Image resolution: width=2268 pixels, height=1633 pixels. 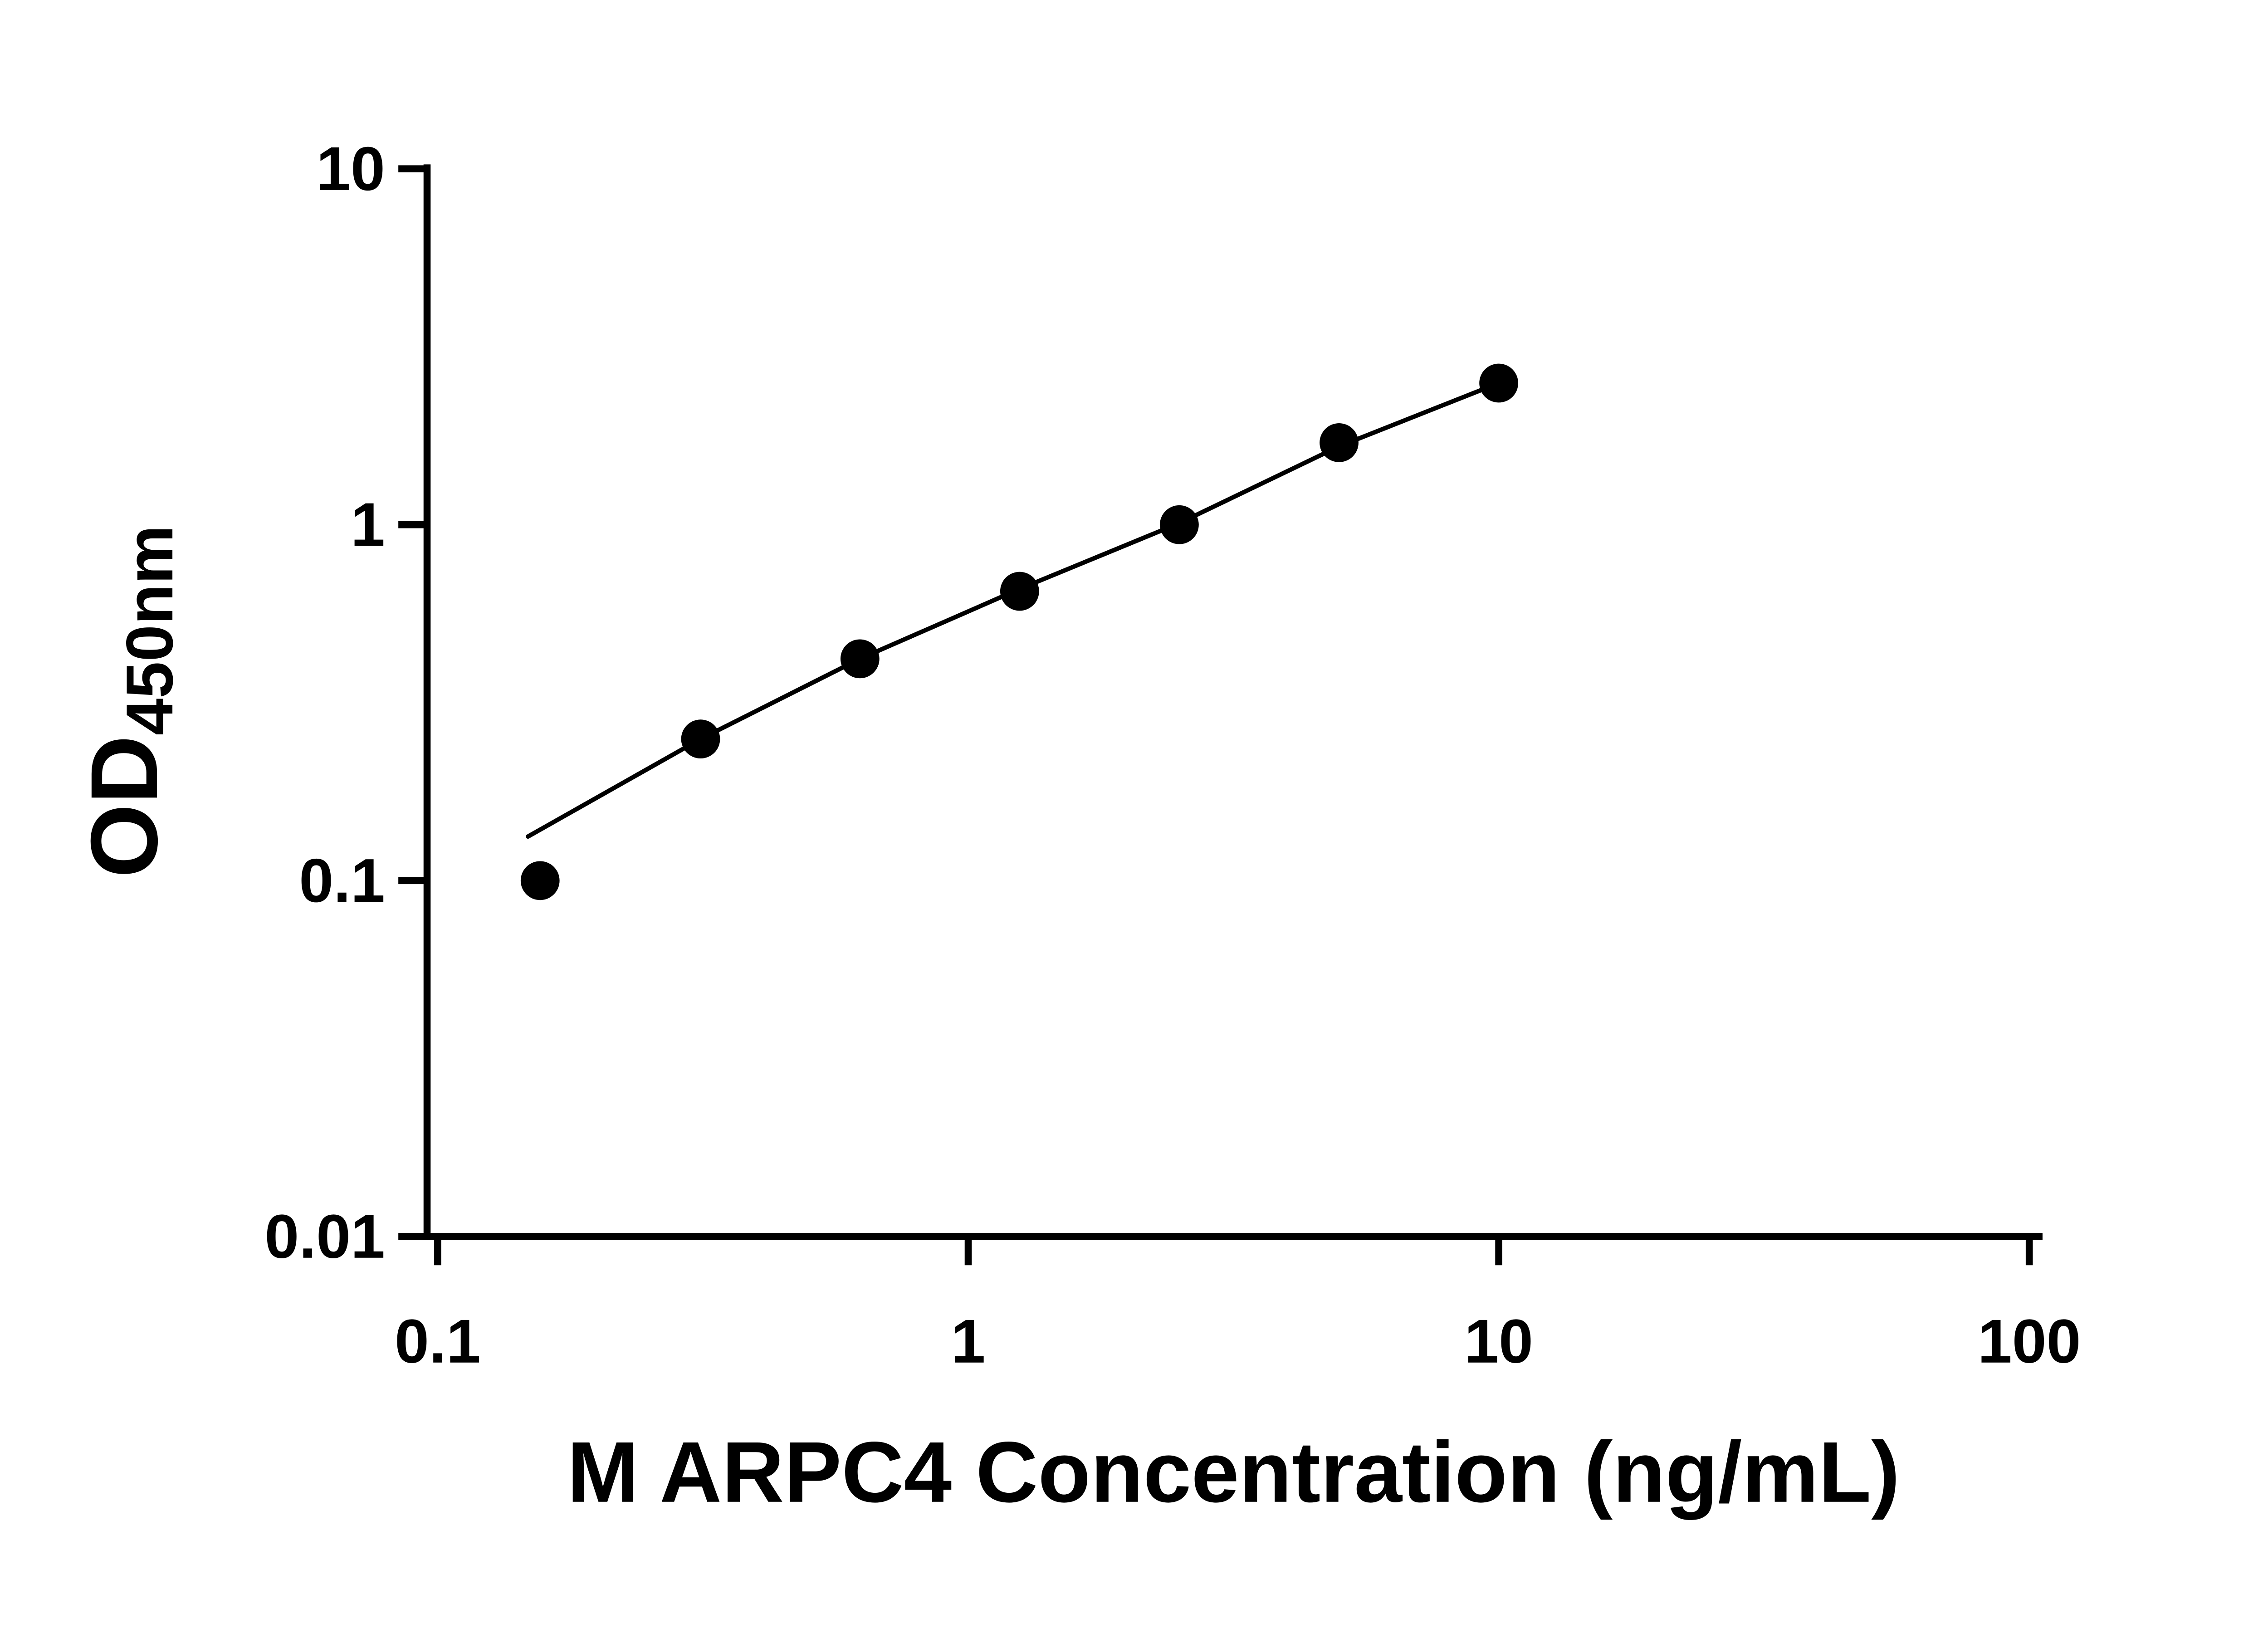 What do you see at coordinates (342, 880) in the screenshot?
I see `y-tick-label: 0.1` at bounding box center [342, 880].